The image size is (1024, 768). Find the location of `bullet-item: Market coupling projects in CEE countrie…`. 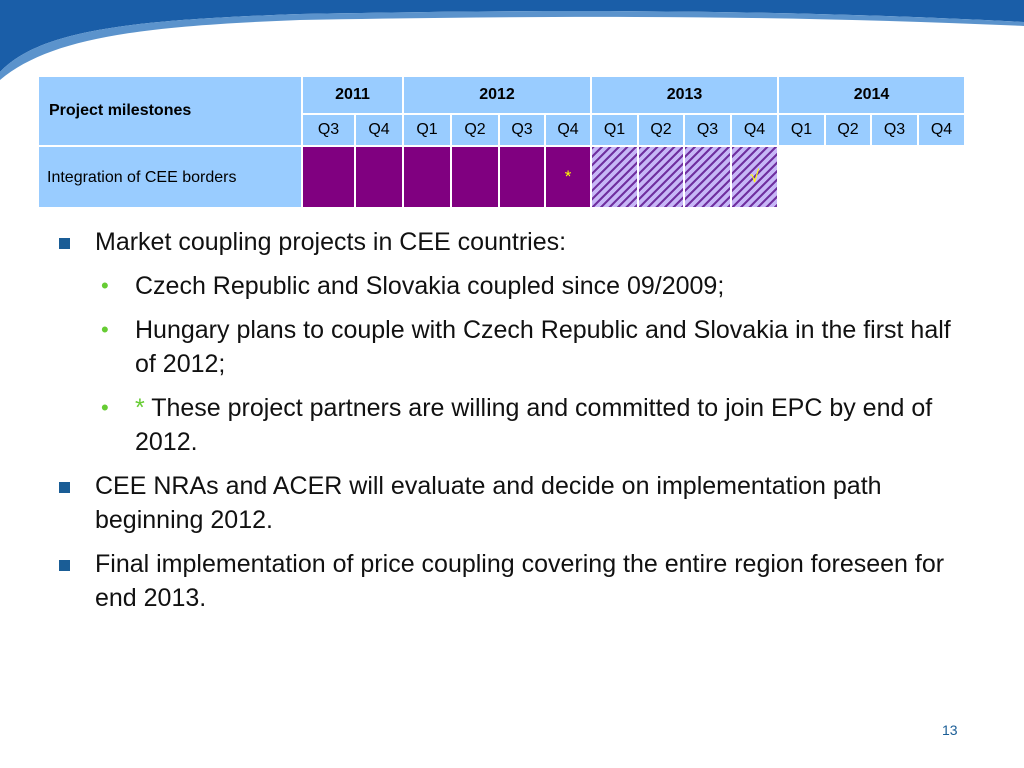

bullet-item: Market coupling projects in CEE countrie… is located at coordinates (506, 242).